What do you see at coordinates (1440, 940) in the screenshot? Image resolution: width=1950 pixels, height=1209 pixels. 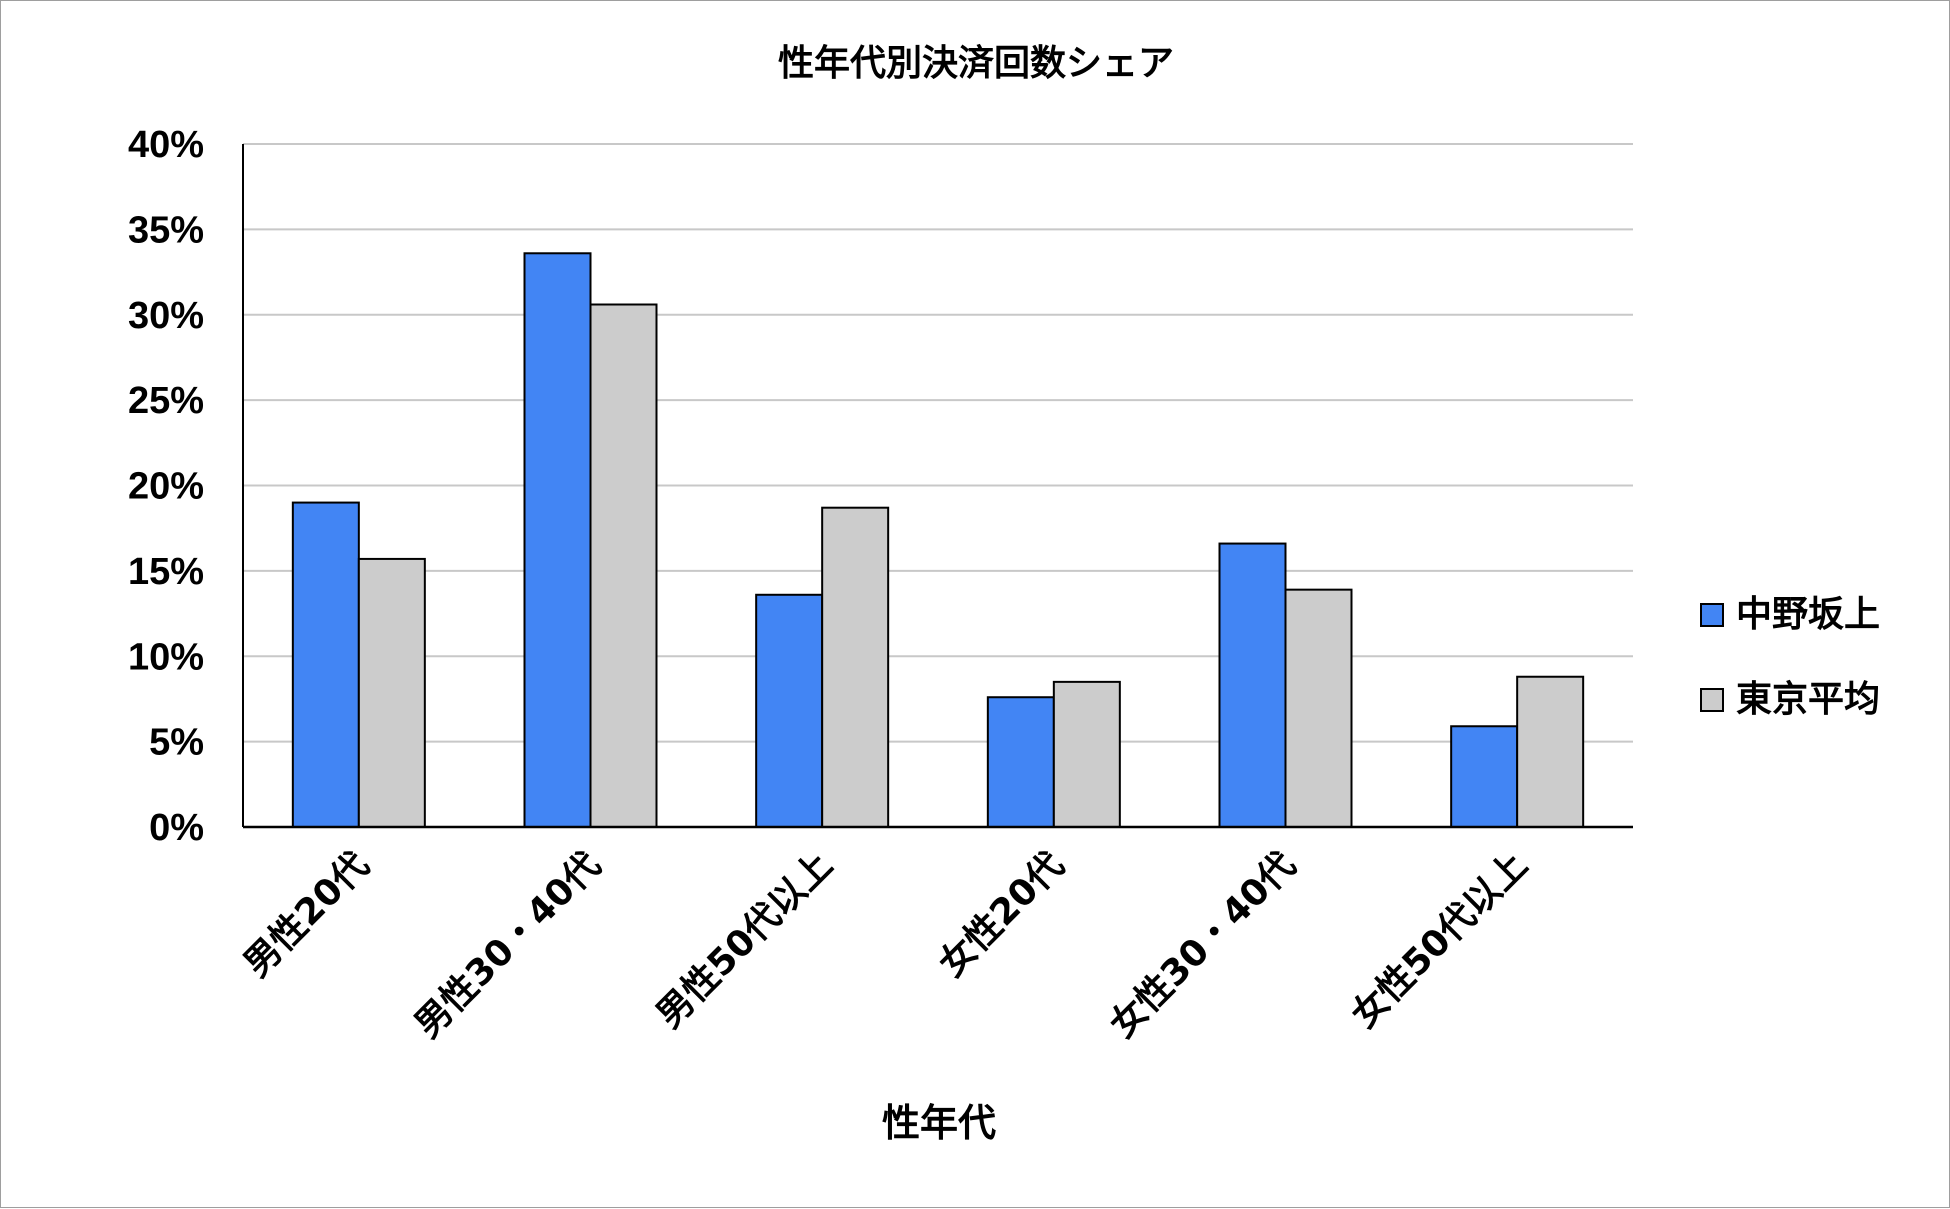 I see `x-category-label: 女性50代以上` at bounding box center [1440, 940].